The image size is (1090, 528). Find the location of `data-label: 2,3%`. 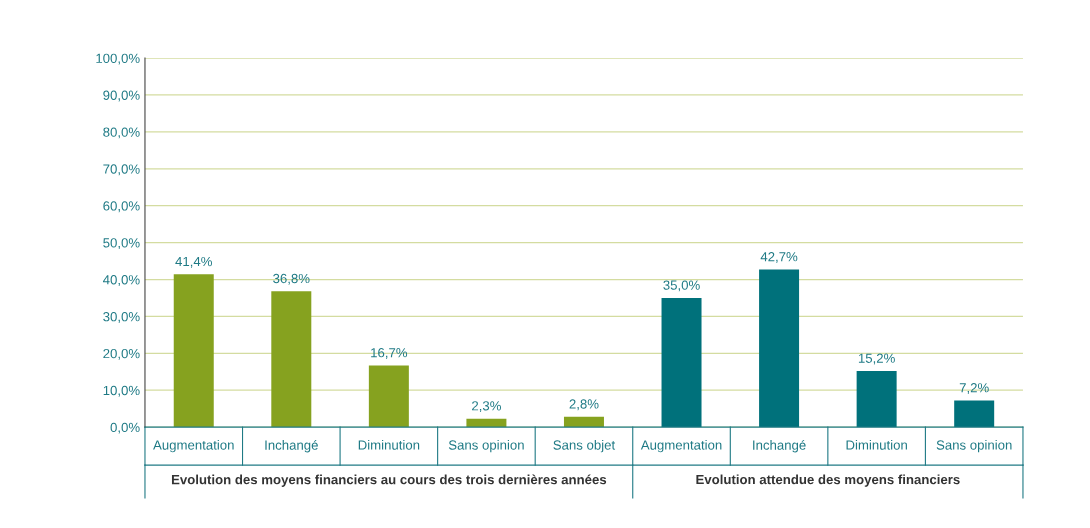

data-label: 2,3% is located at coordinates (486, 407).